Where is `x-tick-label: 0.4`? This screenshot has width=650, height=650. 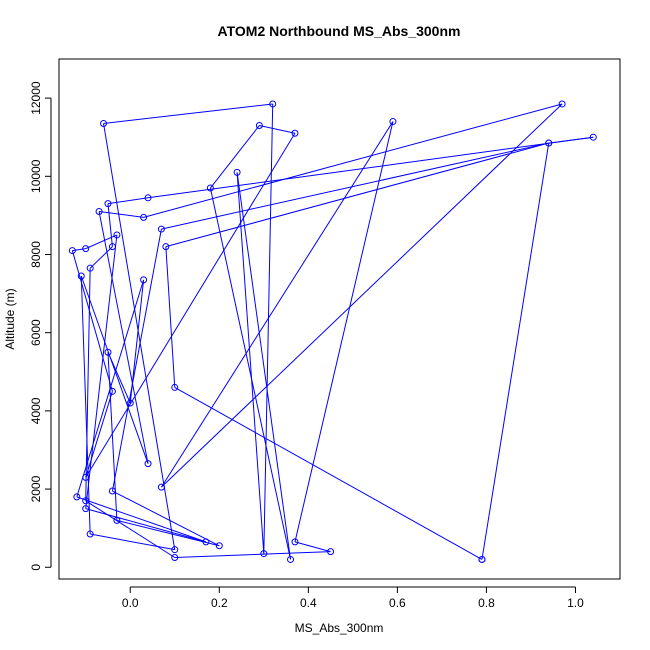 x-tick-label: 0.4 is located at coordinates (308, 603).